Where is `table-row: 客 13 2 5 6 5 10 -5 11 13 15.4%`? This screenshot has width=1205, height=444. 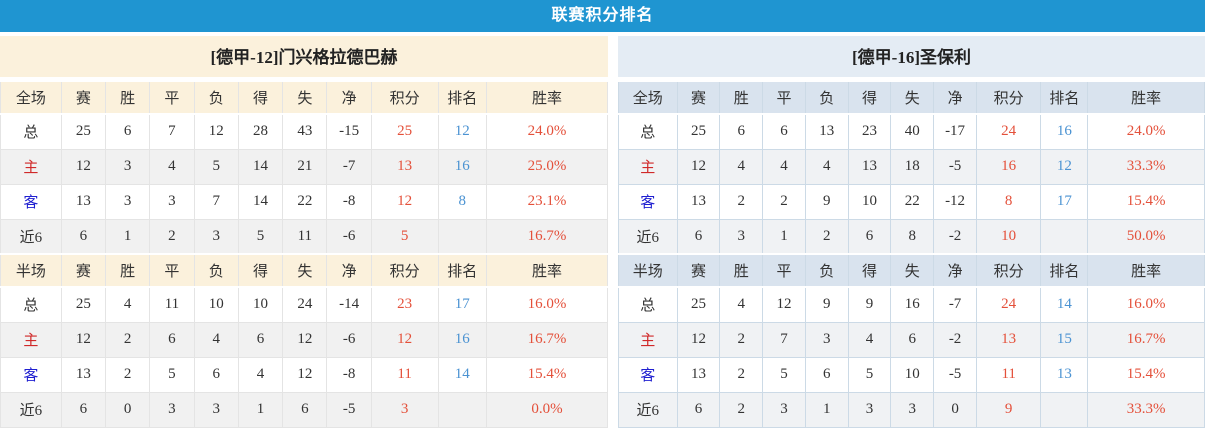
table-row: 客 13 2 5 6 5 10 -5 11 13 15.4% is located at coordinates (911, 374).